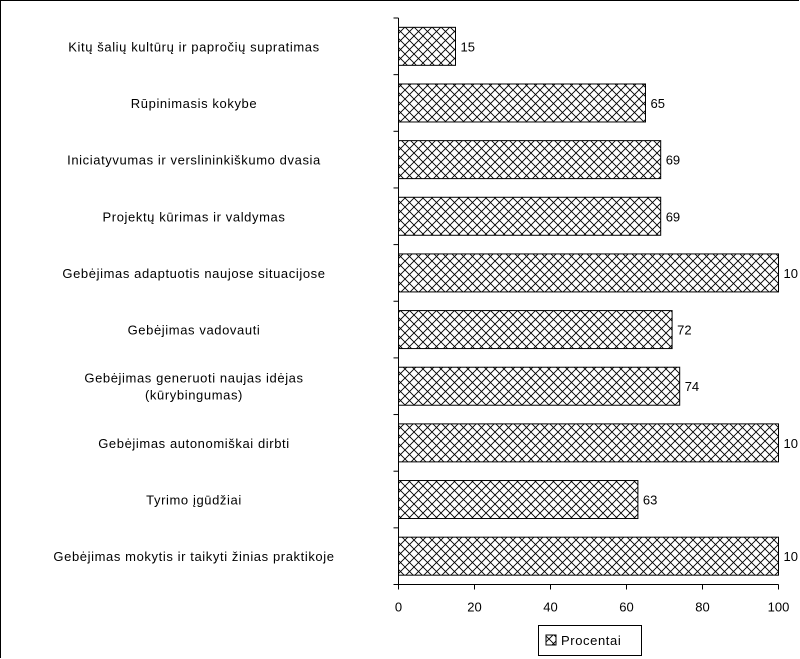 The image size is (800, 659). What do you see at coordinates (194, 160) in the screenshot?
I see `category-label: Iniciatyvumas ir verslininkiškumo dvasia` at bounding box center [194, 160].